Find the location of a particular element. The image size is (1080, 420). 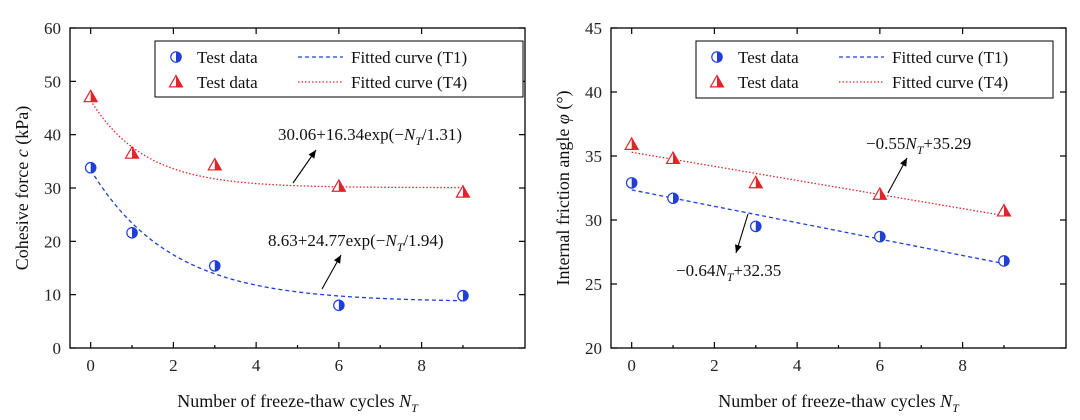

equation-annotation: 8.63+24.77exp(−NT/1.94) is located at coordinates (356, 242).